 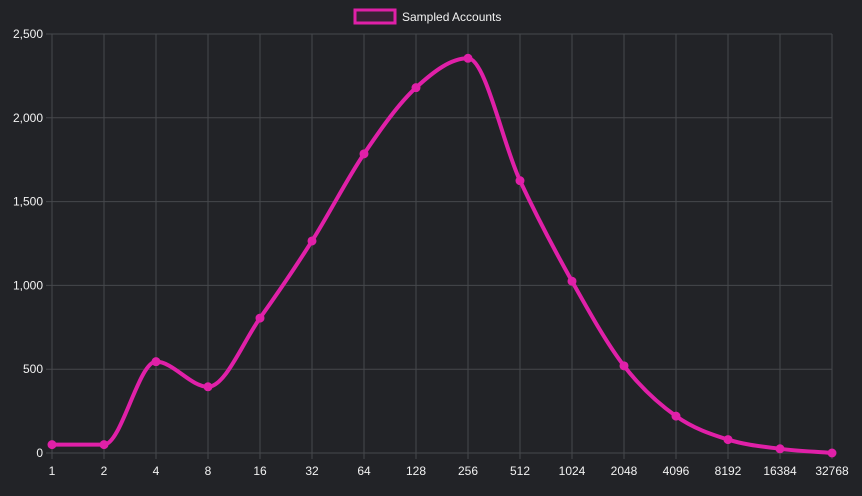 What do you see at coordinates (312, 471) in the screenshot?
I see `x-tick-label: 32` at bounding box center [312, 471].